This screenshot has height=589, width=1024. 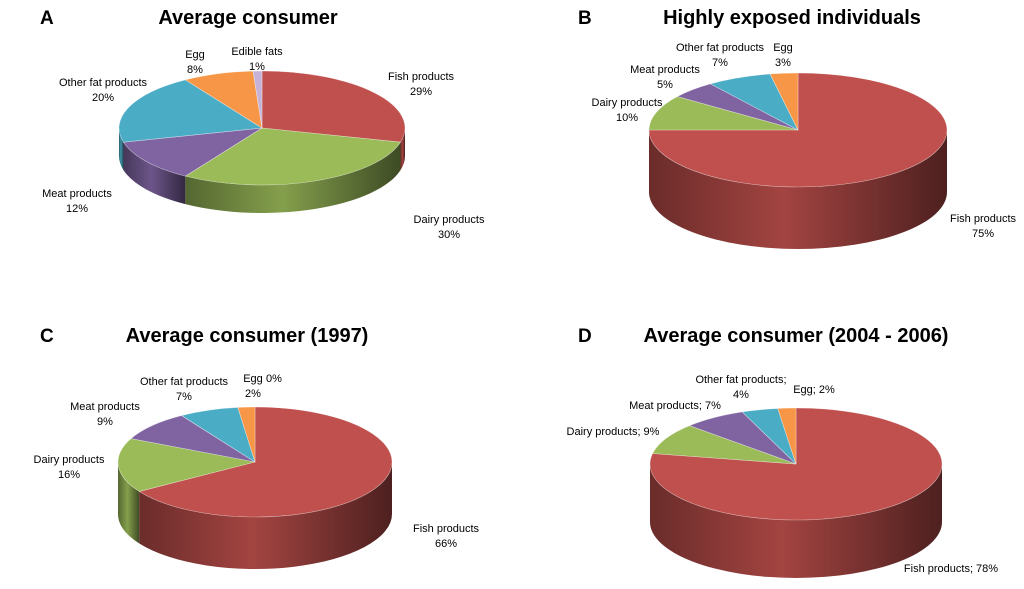 What do you see at coordinates (449, 235) in the screenshot?
I see `value-a-dairy-products: 30%` at bounding box center [449, 235].